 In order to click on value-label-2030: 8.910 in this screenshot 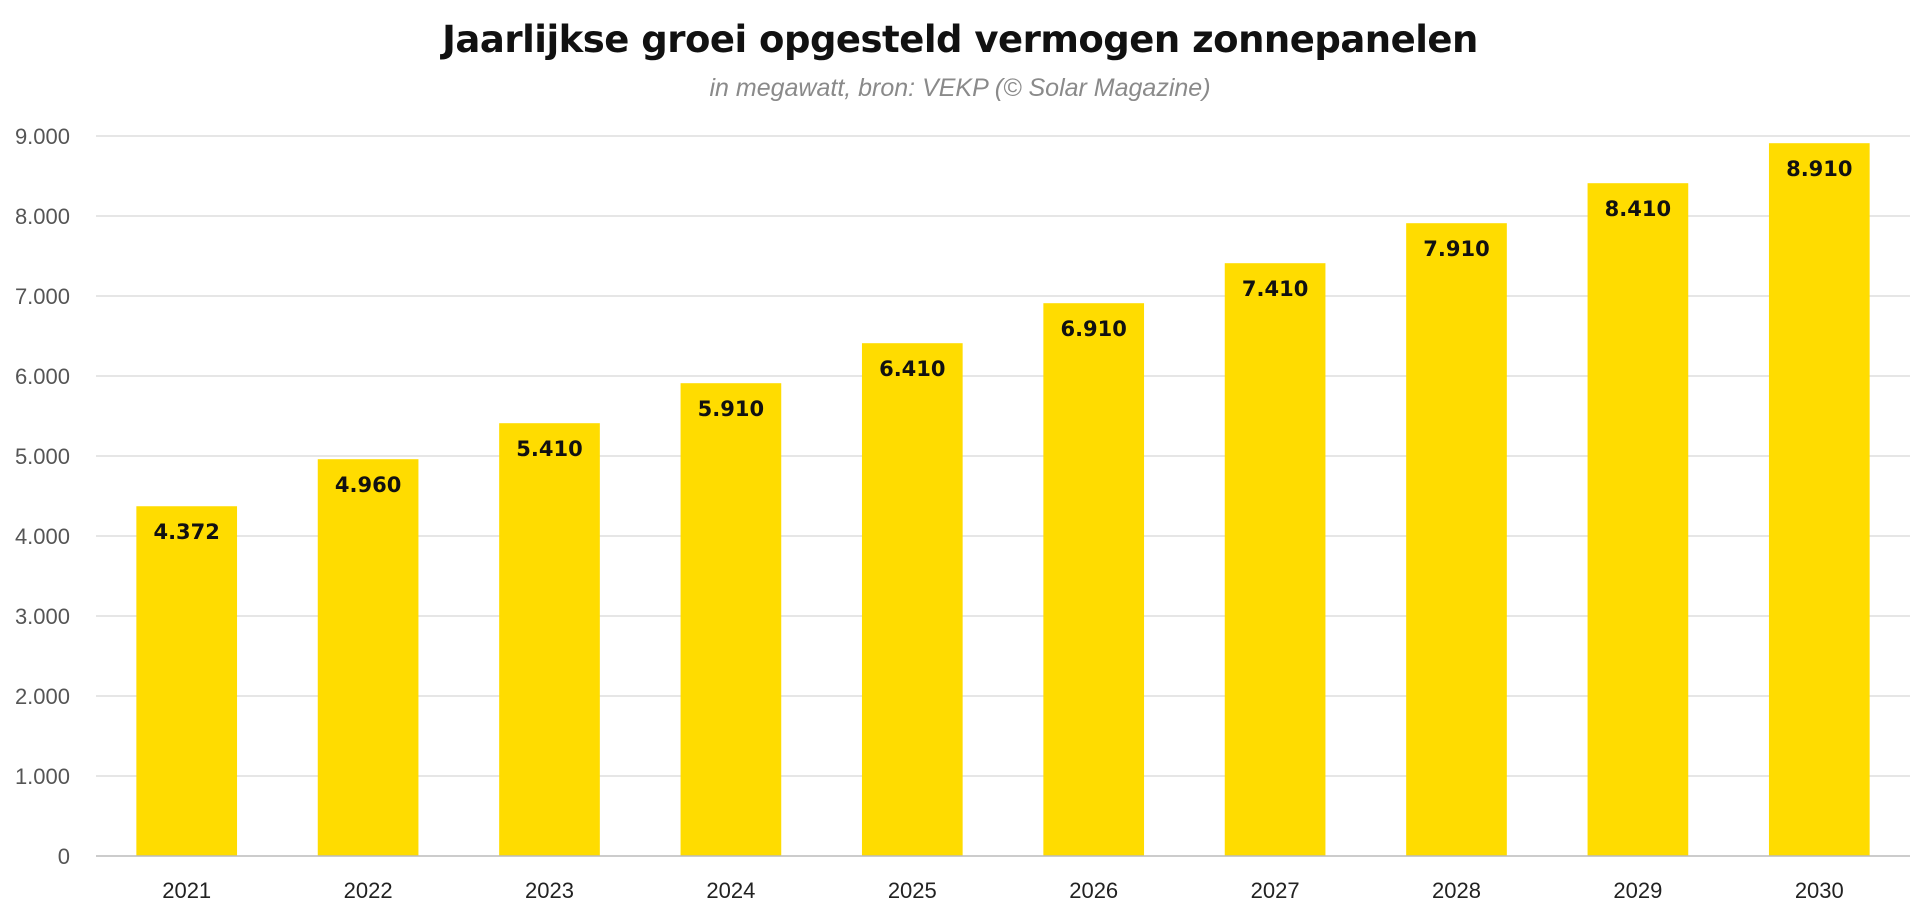, I will do `click(1819, 169)`.